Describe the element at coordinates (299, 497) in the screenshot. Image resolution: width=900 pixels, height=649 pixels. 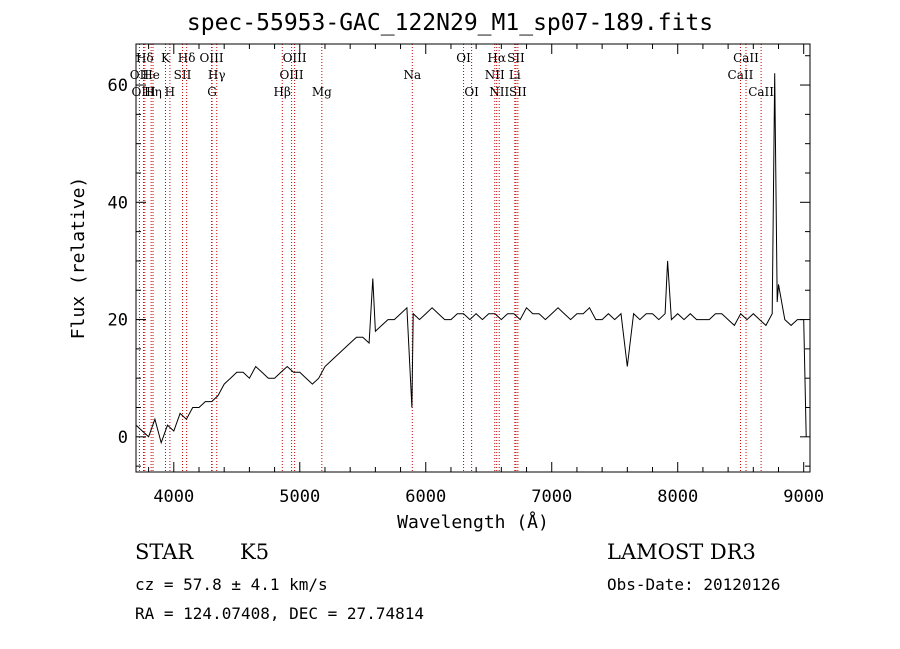
I see `x-tick-label: 5000` at that location.